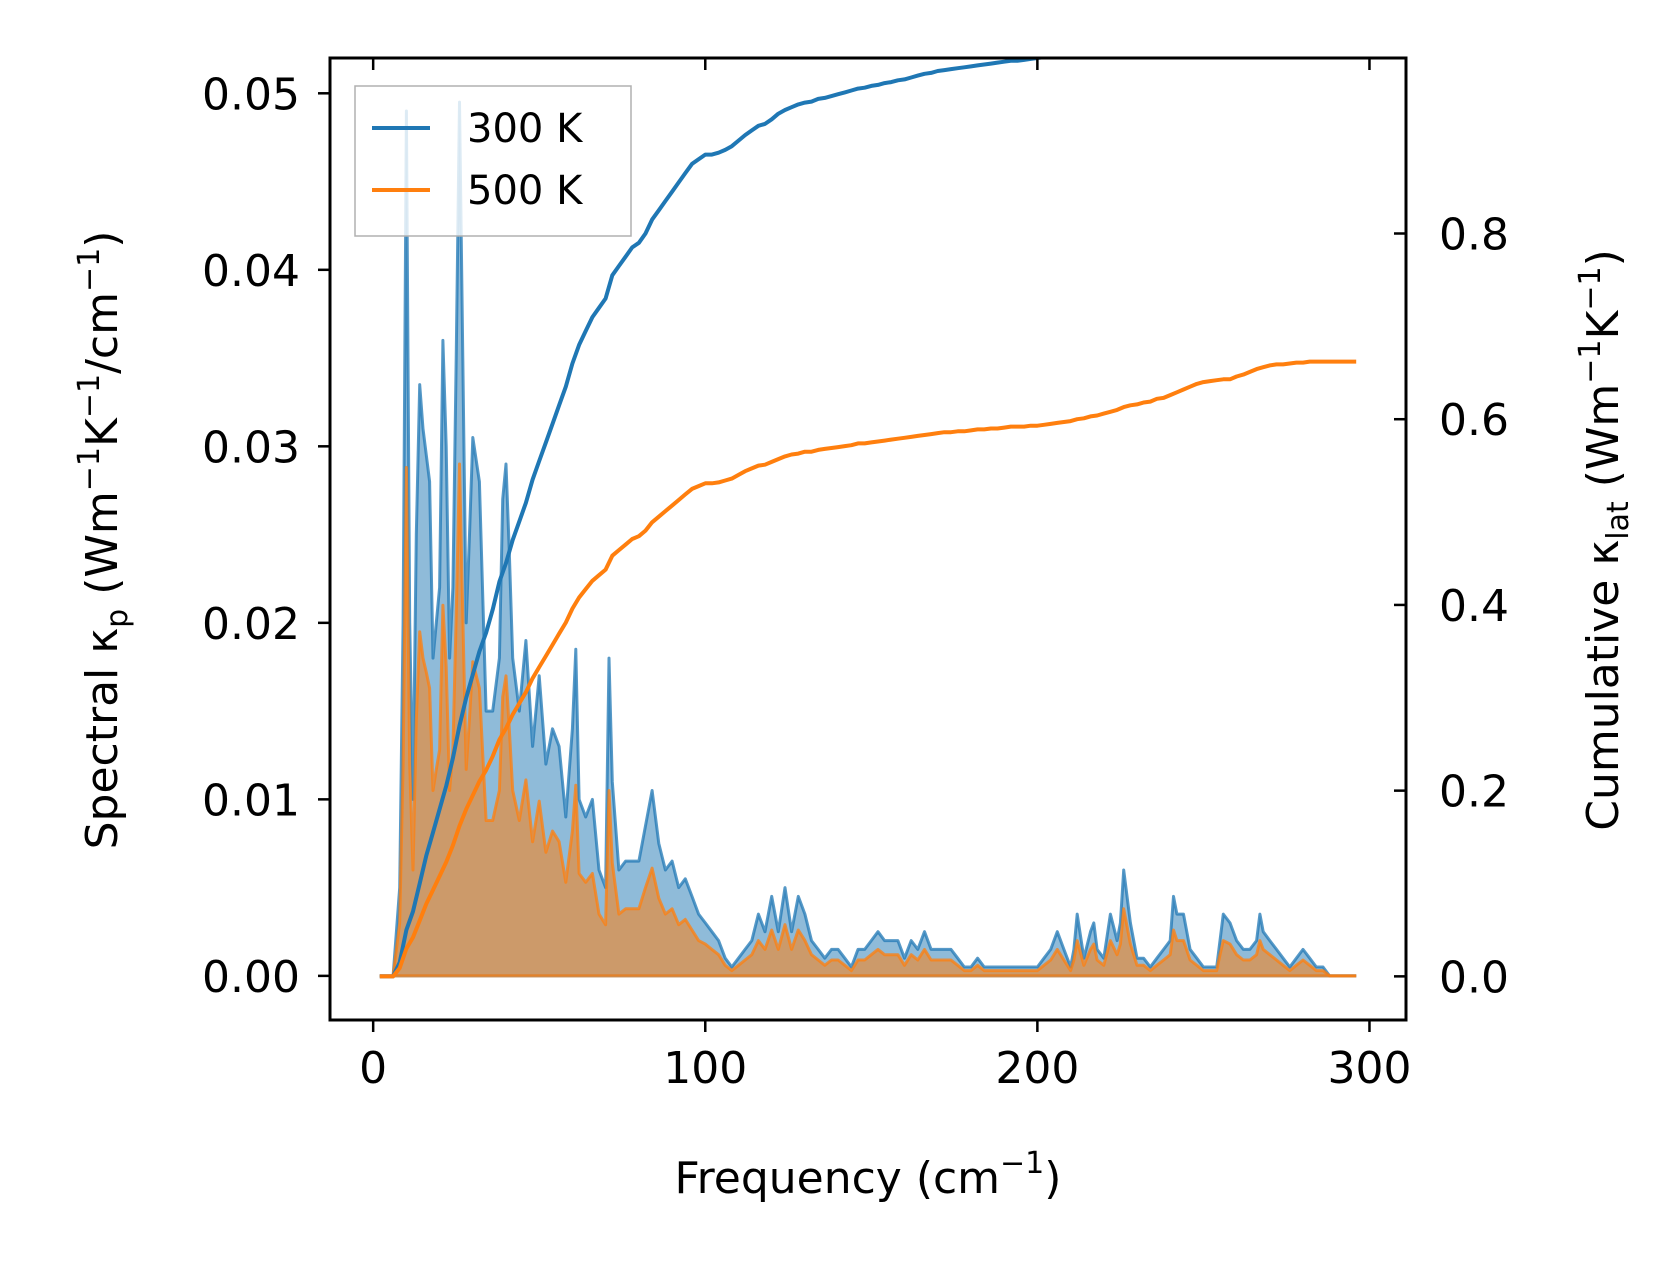 The image size is (1679, 1264). What do you see at coordinates (102, 333) in the screenshot?
I see `y-left-label-part-6: /cm` at bounding box center [102, 333].